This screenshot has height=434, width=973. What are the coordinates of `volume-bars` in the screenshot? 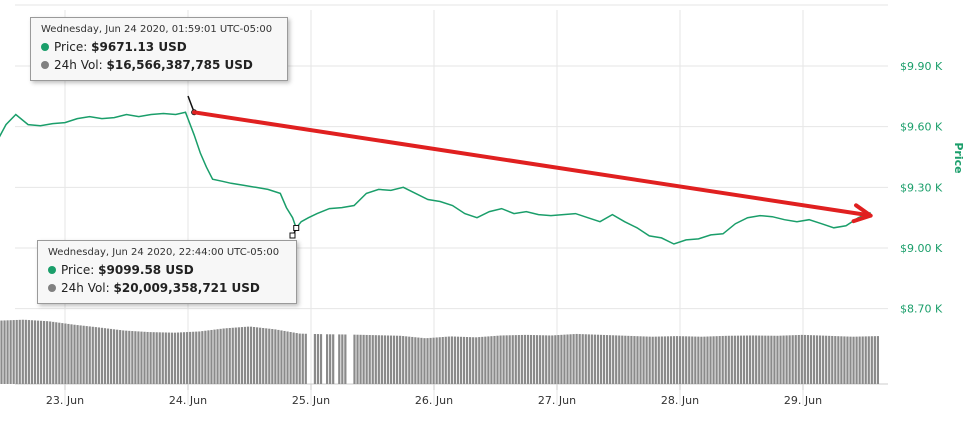 It's located at (439, 351).